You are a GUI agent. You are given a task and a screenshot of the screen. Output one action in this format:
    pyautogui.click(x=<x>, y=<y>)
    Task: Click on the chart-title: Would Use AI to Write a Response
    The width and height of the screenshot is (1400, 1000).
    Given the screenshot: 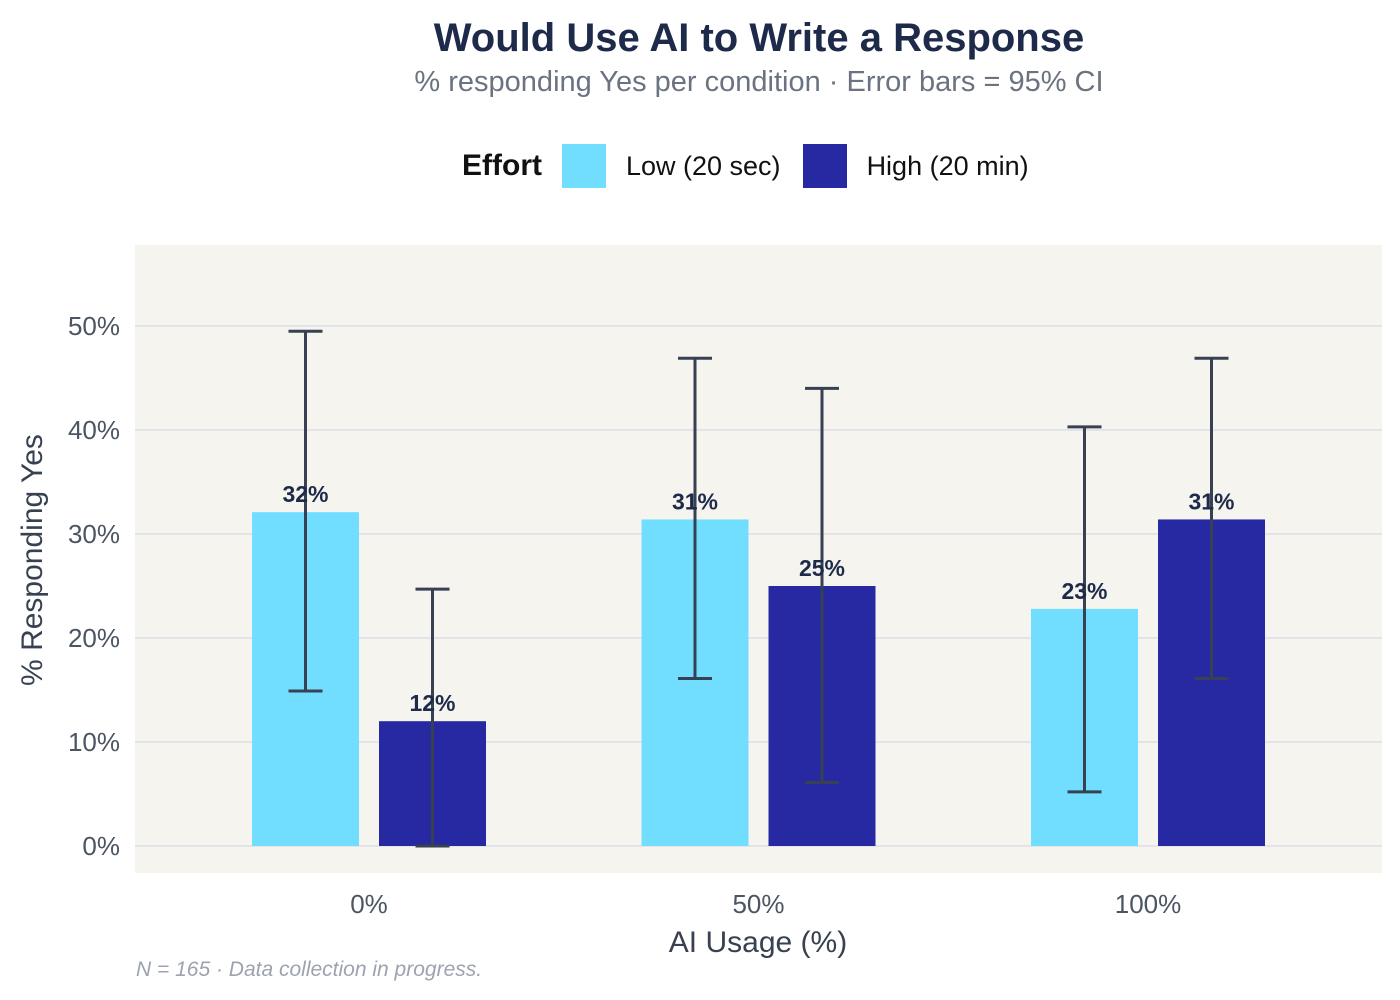 What is the action you would take?
    pyautogui.click(x=759, y=38)
    